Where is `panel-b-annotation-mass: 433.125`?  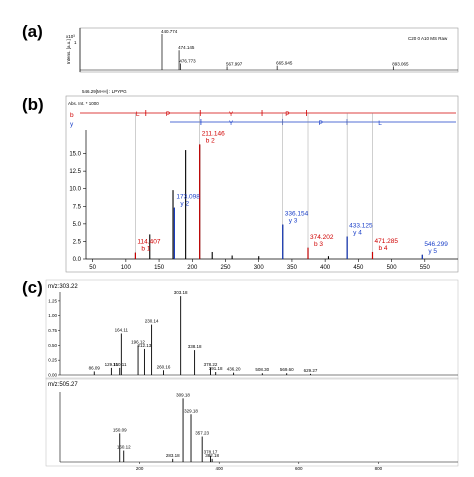 panel-b-annotation-mass: 433.125 is located at coordinates (361, 226).